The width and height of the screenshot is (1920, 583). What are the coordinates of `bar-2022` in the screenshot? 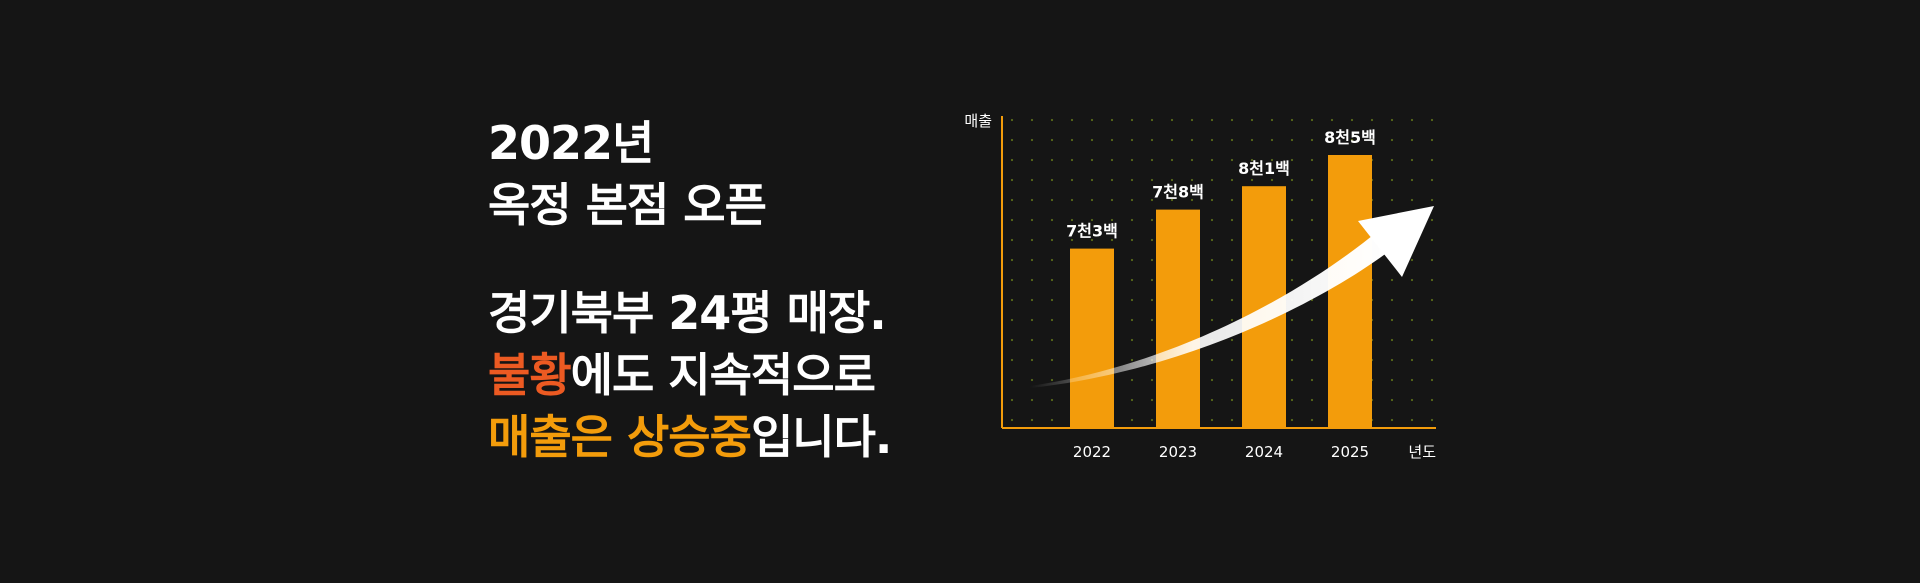 It's located at (1092, 338).